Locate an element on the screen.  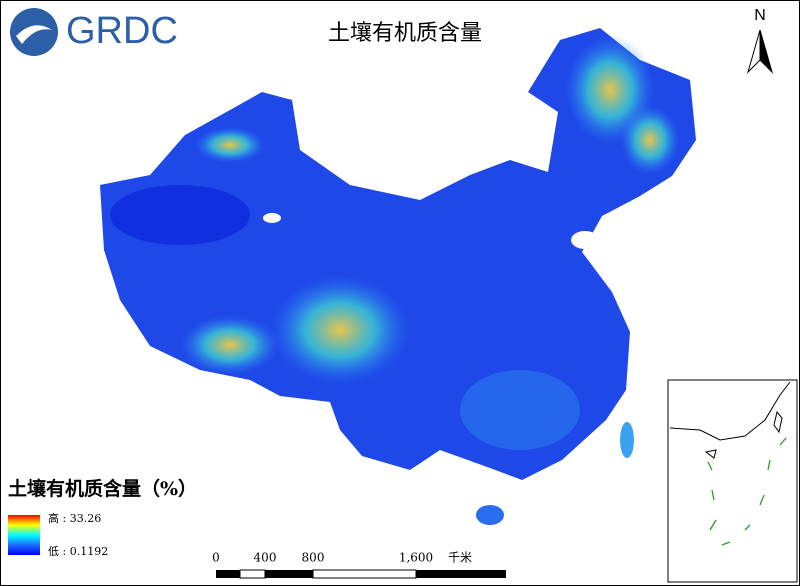
inset-map is located at coordinates (732, 481).